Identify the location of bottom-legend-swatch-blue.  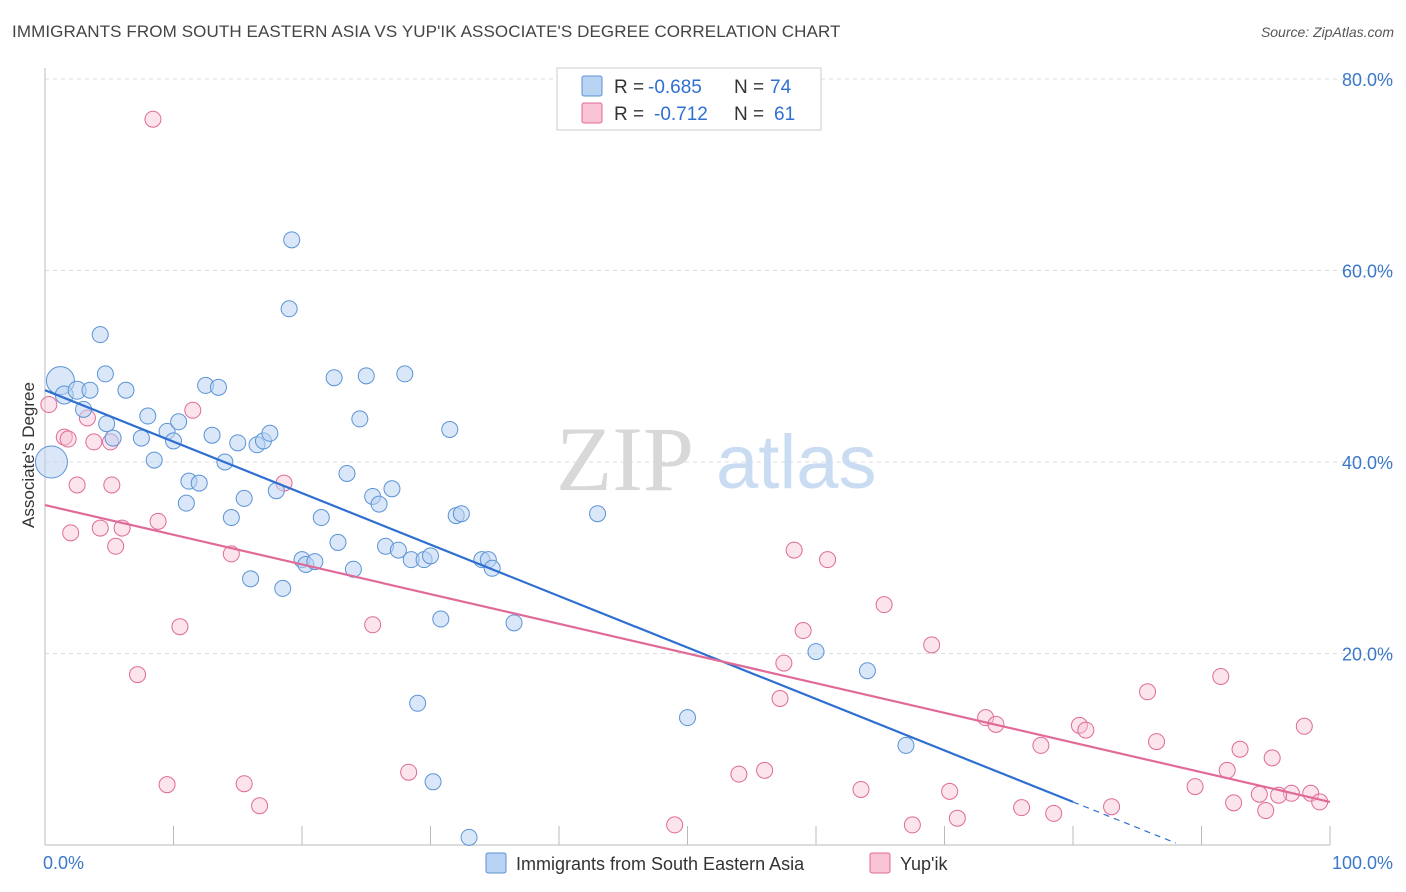
(496, 863).